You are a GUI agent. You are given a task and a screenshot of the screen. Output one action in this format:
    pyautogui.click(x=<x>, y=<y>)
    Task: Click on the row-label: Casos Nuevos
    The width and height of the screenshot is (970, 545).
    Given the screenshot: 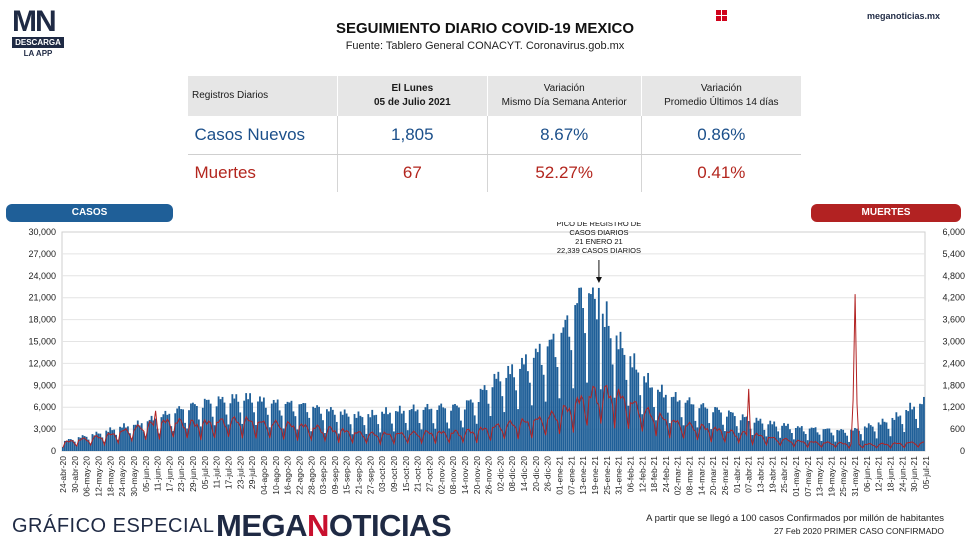 What is the action you would take?
    pyautogui.click(x=262, y=135)
    